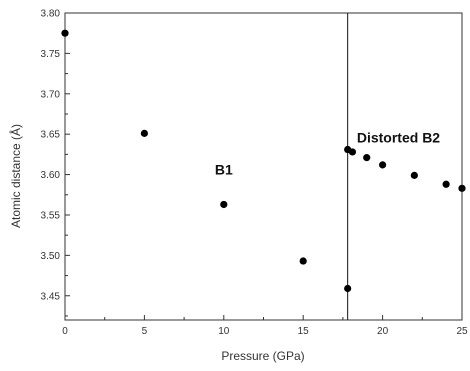 The image size is (470, 371). I want to click on x-tick-label: 5, so click(145, 331).